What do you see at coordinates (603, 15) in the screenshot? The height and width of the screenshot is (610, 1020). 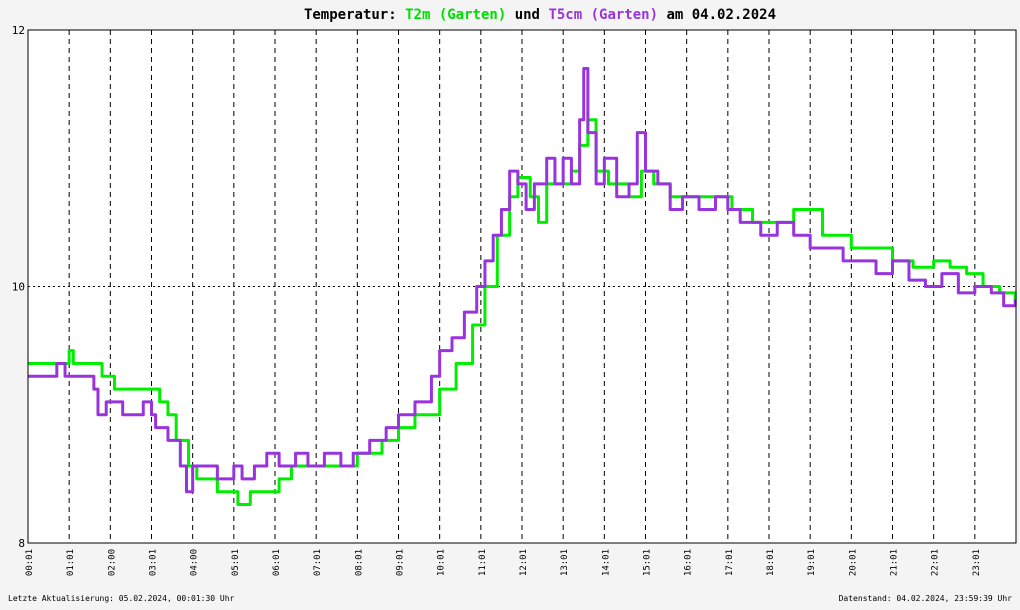 I see `title-series2: T5cm (Garten)` at bounding box center [603, 15].